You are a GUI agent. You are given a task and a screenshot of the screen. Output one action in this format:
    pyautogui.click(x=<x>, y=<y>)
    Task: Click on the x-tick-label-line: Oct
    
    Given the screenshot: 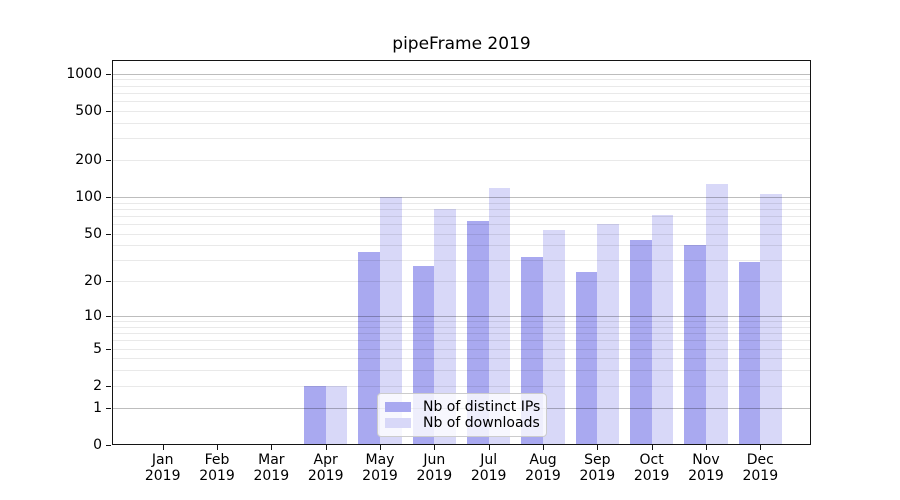 What is the action you would take?
    pyautogui.click(x=651, y=460)
    